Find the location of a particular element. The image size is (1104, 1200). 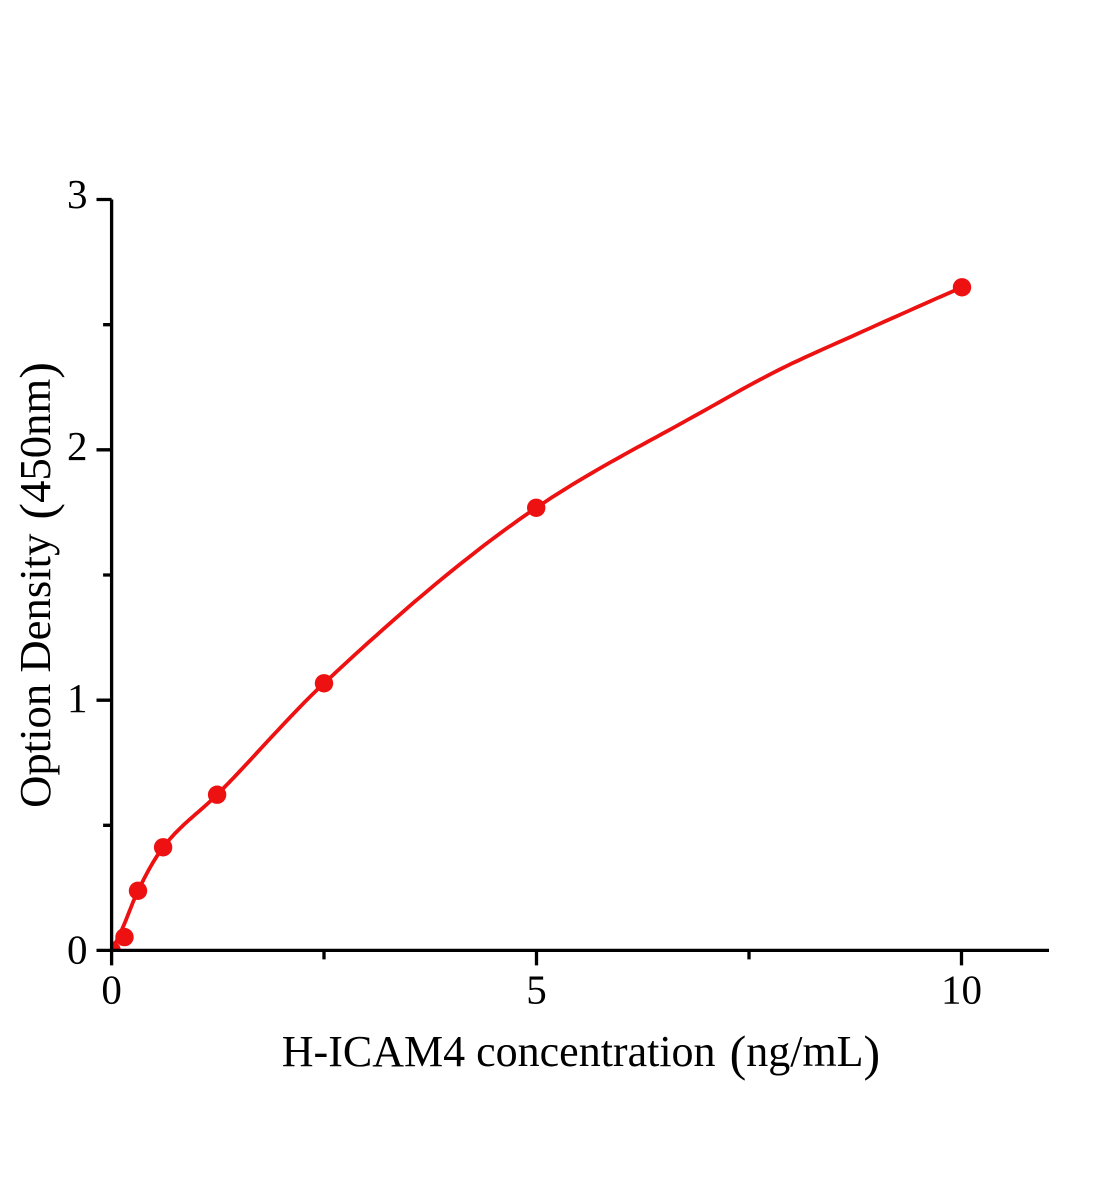

svg-text:H-ICAM4 concentration(ng/mL): H-ICAM4 concentration (ng/mL) is located at coordinates (581, 1053).